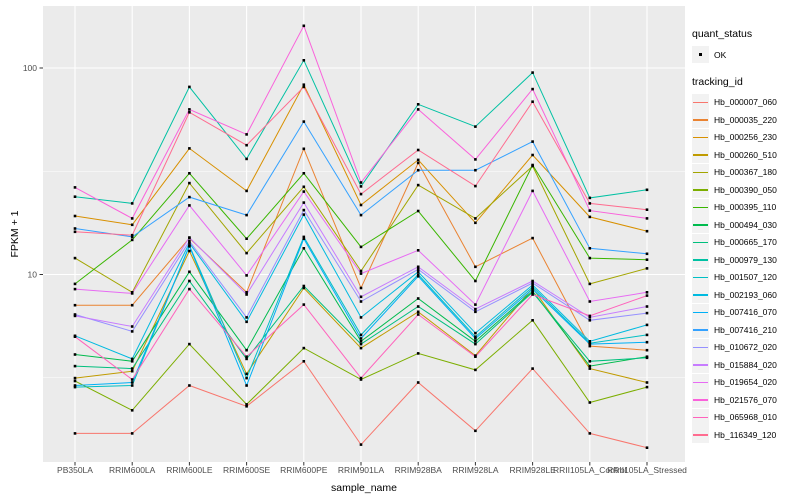  I want to click on legend-item-label: Hb_015884_020, so click(745, 364).